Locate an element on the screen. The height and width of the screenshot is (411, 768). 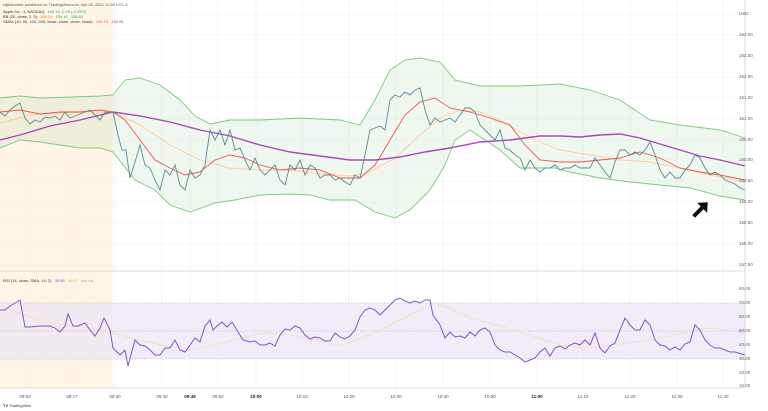
rsi-levels is located at coordinates (372, 331).